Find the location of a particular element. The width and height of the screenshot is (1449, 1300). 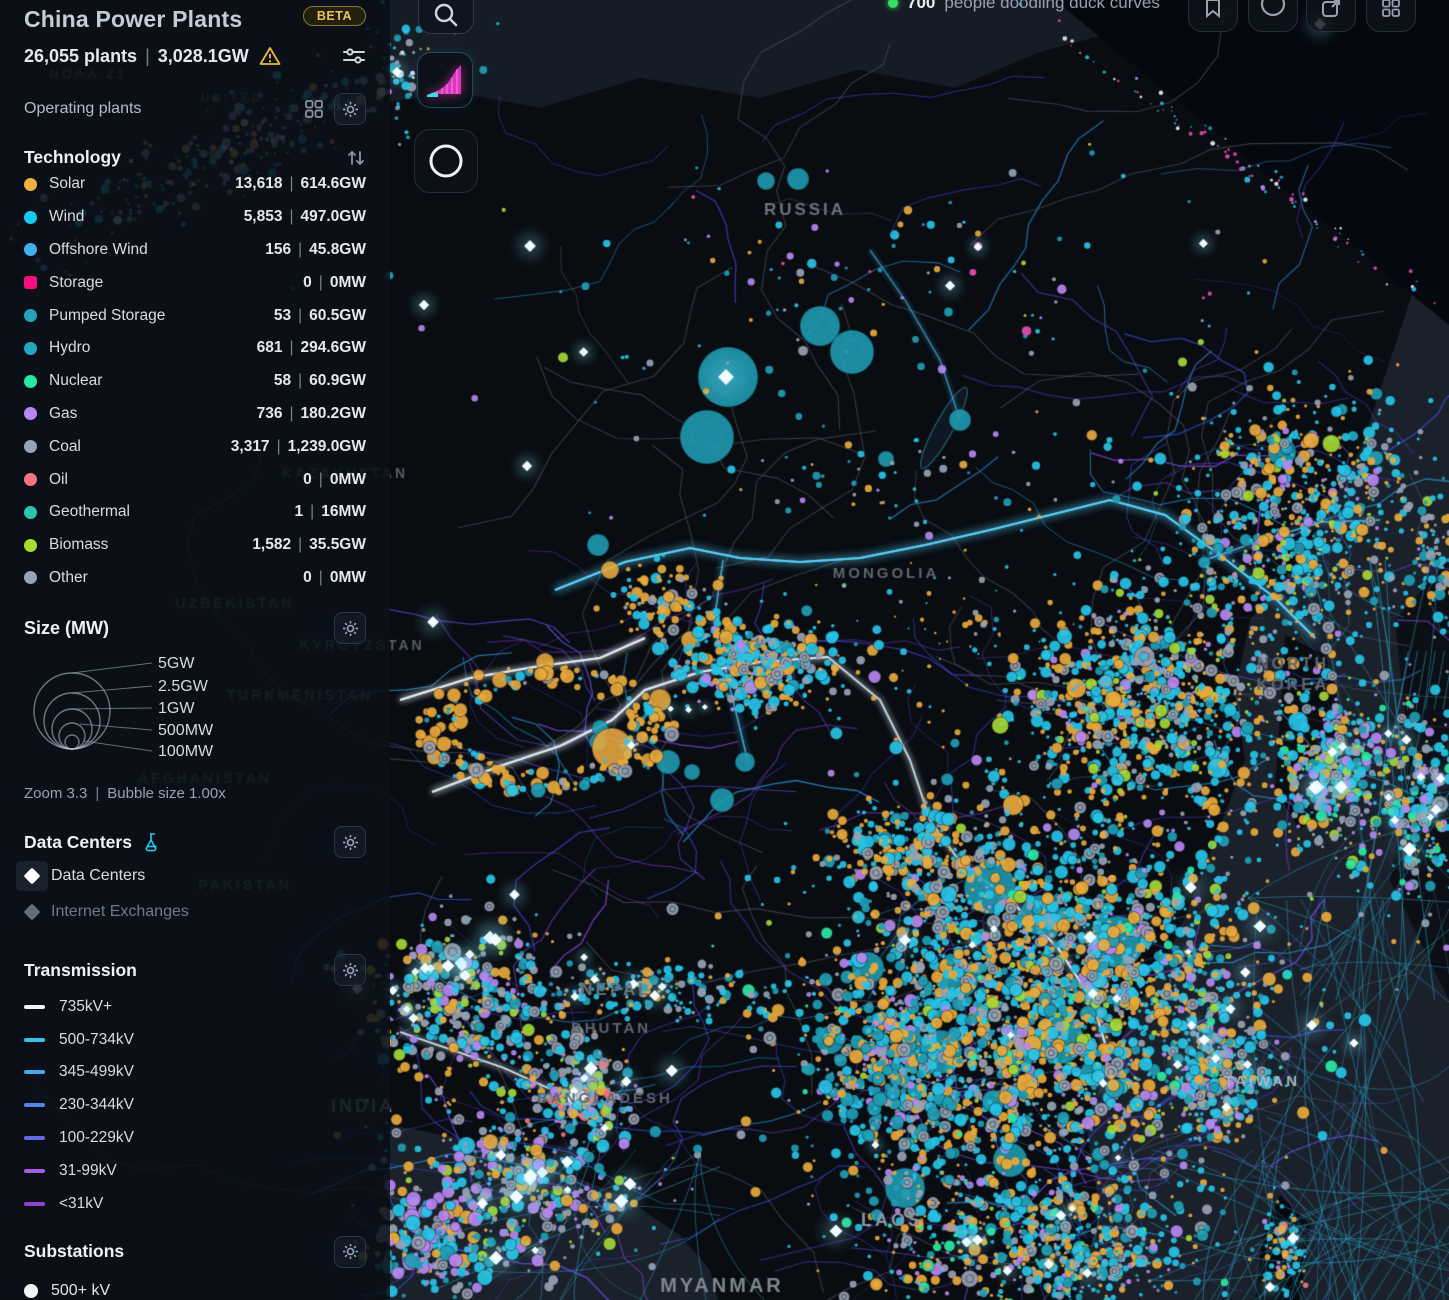

bookmark-icon is located at coordinates (1213, 11).